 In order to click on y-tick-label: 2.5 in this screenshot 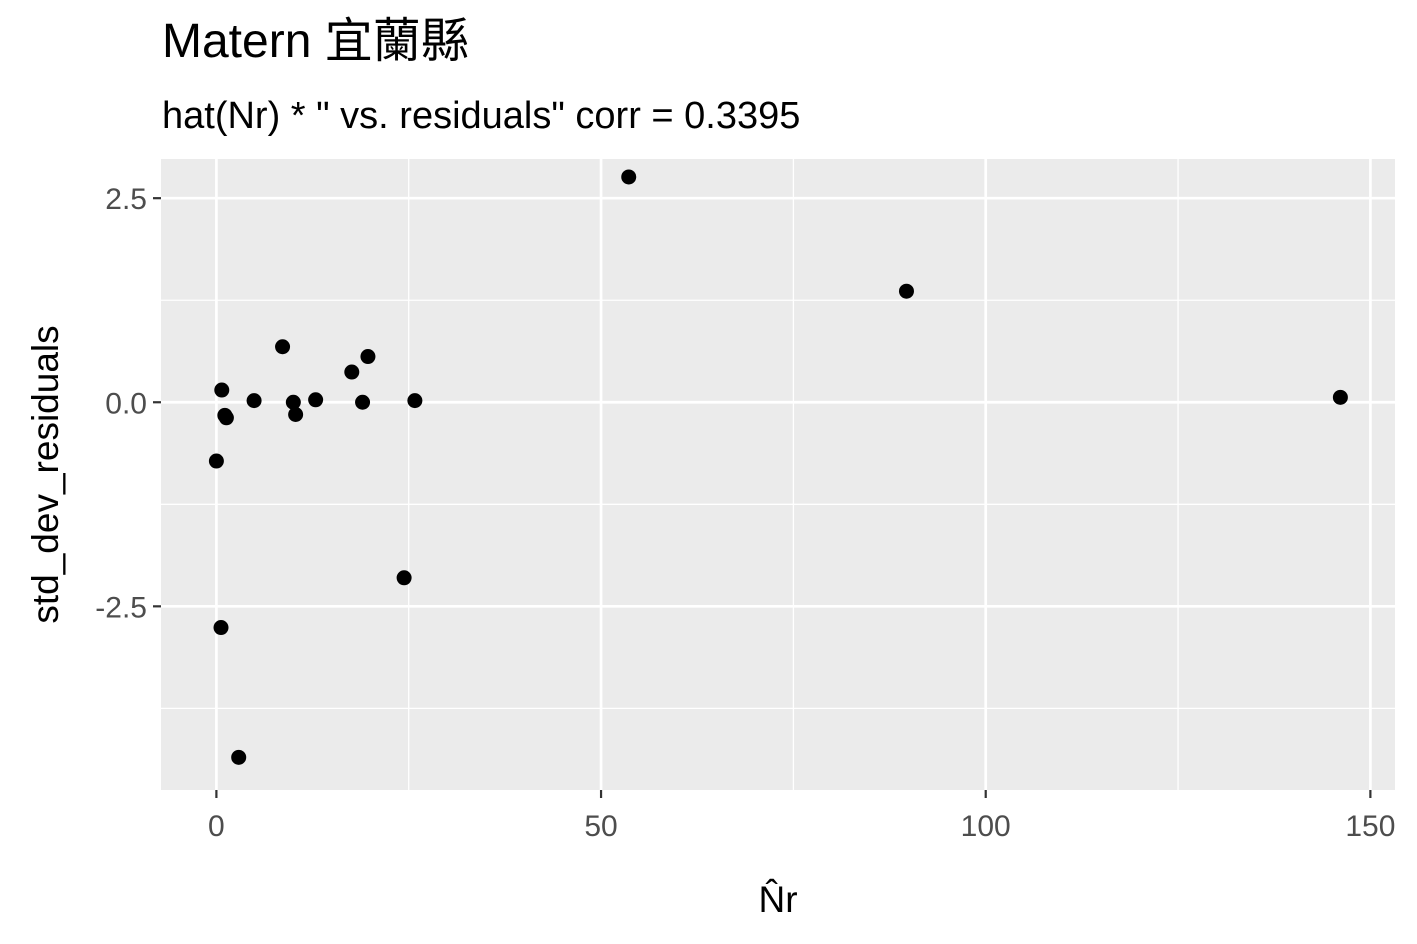, I will do `click(126, 199)`.